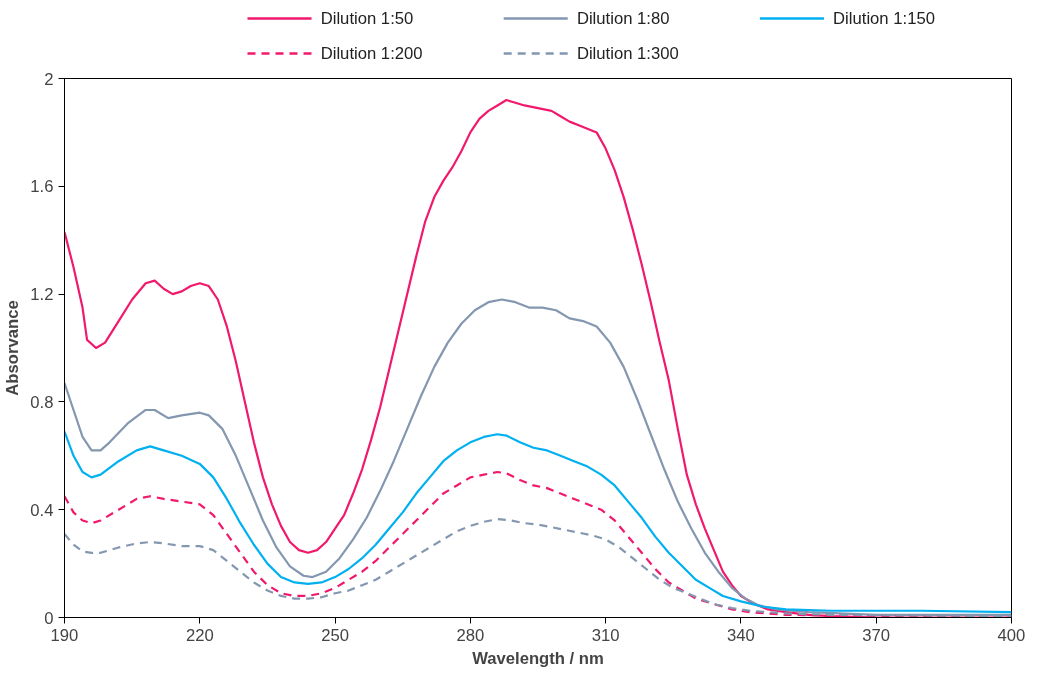  What do you see at coordinates (42, 295) in the screenshot?
I see `y-tick-label: 1.2` at bounding box center [42, 295].